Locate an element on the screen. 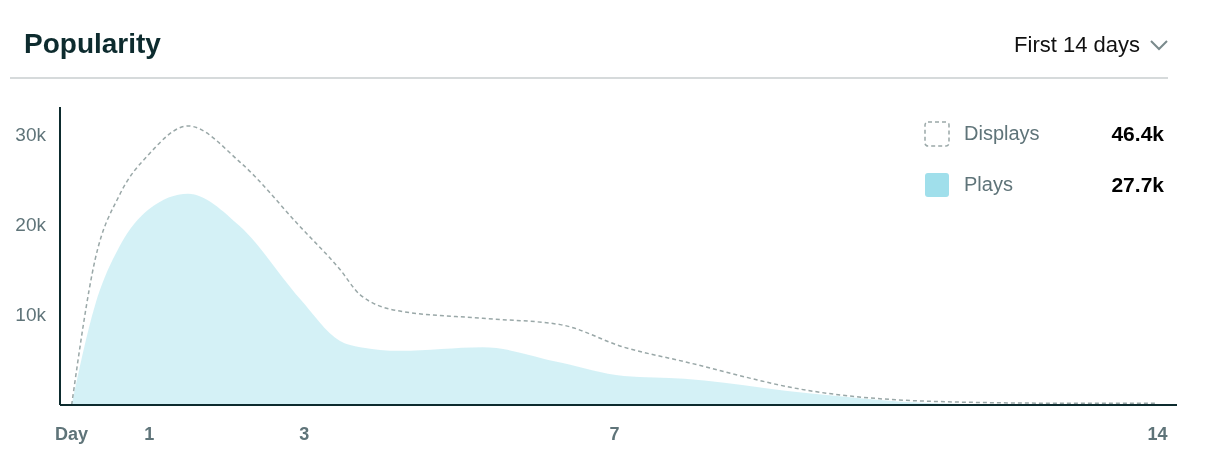  x-tick-label: 7 is located at coordinates (614, 433).